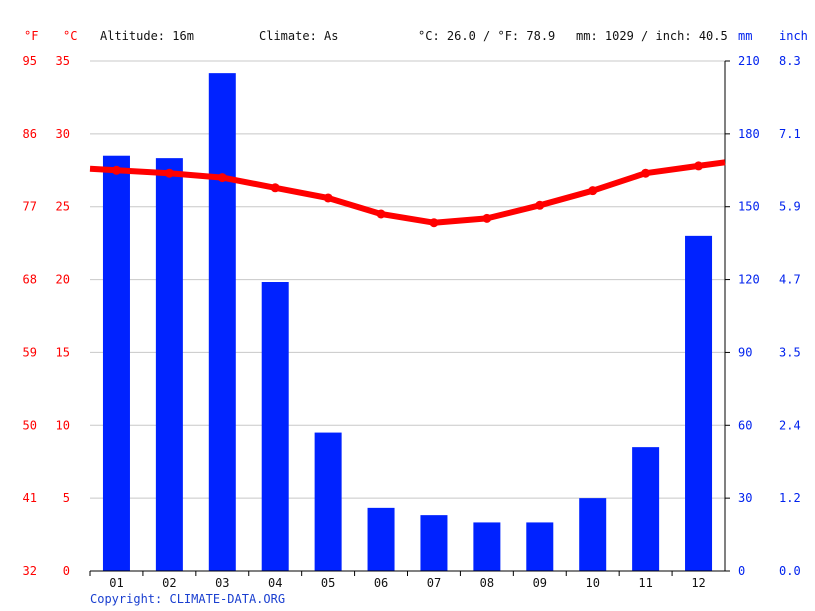 This screenshot has width=815, height=611. What do you see at coordinates (793, 36) in the screenshot?
I see `inch-unit-label: inch` at bounding box center [793, 36].